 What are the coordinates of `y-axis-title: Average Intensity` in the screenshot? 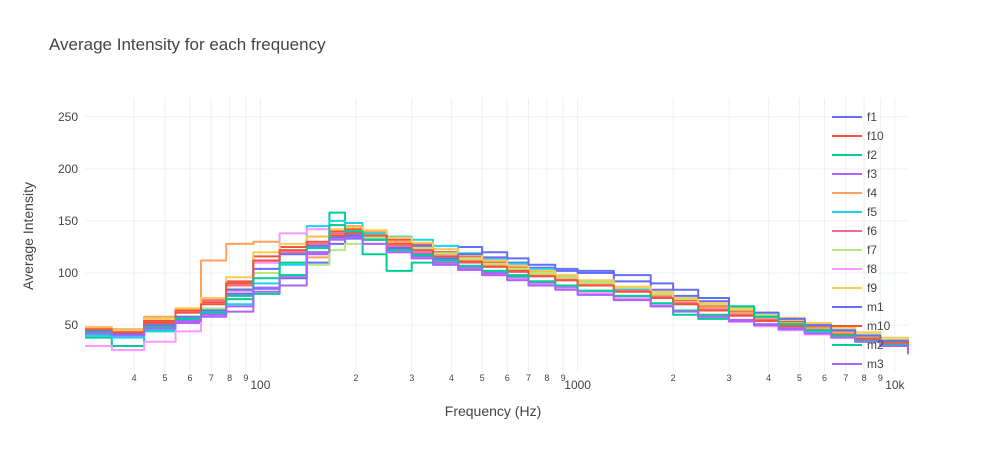 It's located at (28, 236).